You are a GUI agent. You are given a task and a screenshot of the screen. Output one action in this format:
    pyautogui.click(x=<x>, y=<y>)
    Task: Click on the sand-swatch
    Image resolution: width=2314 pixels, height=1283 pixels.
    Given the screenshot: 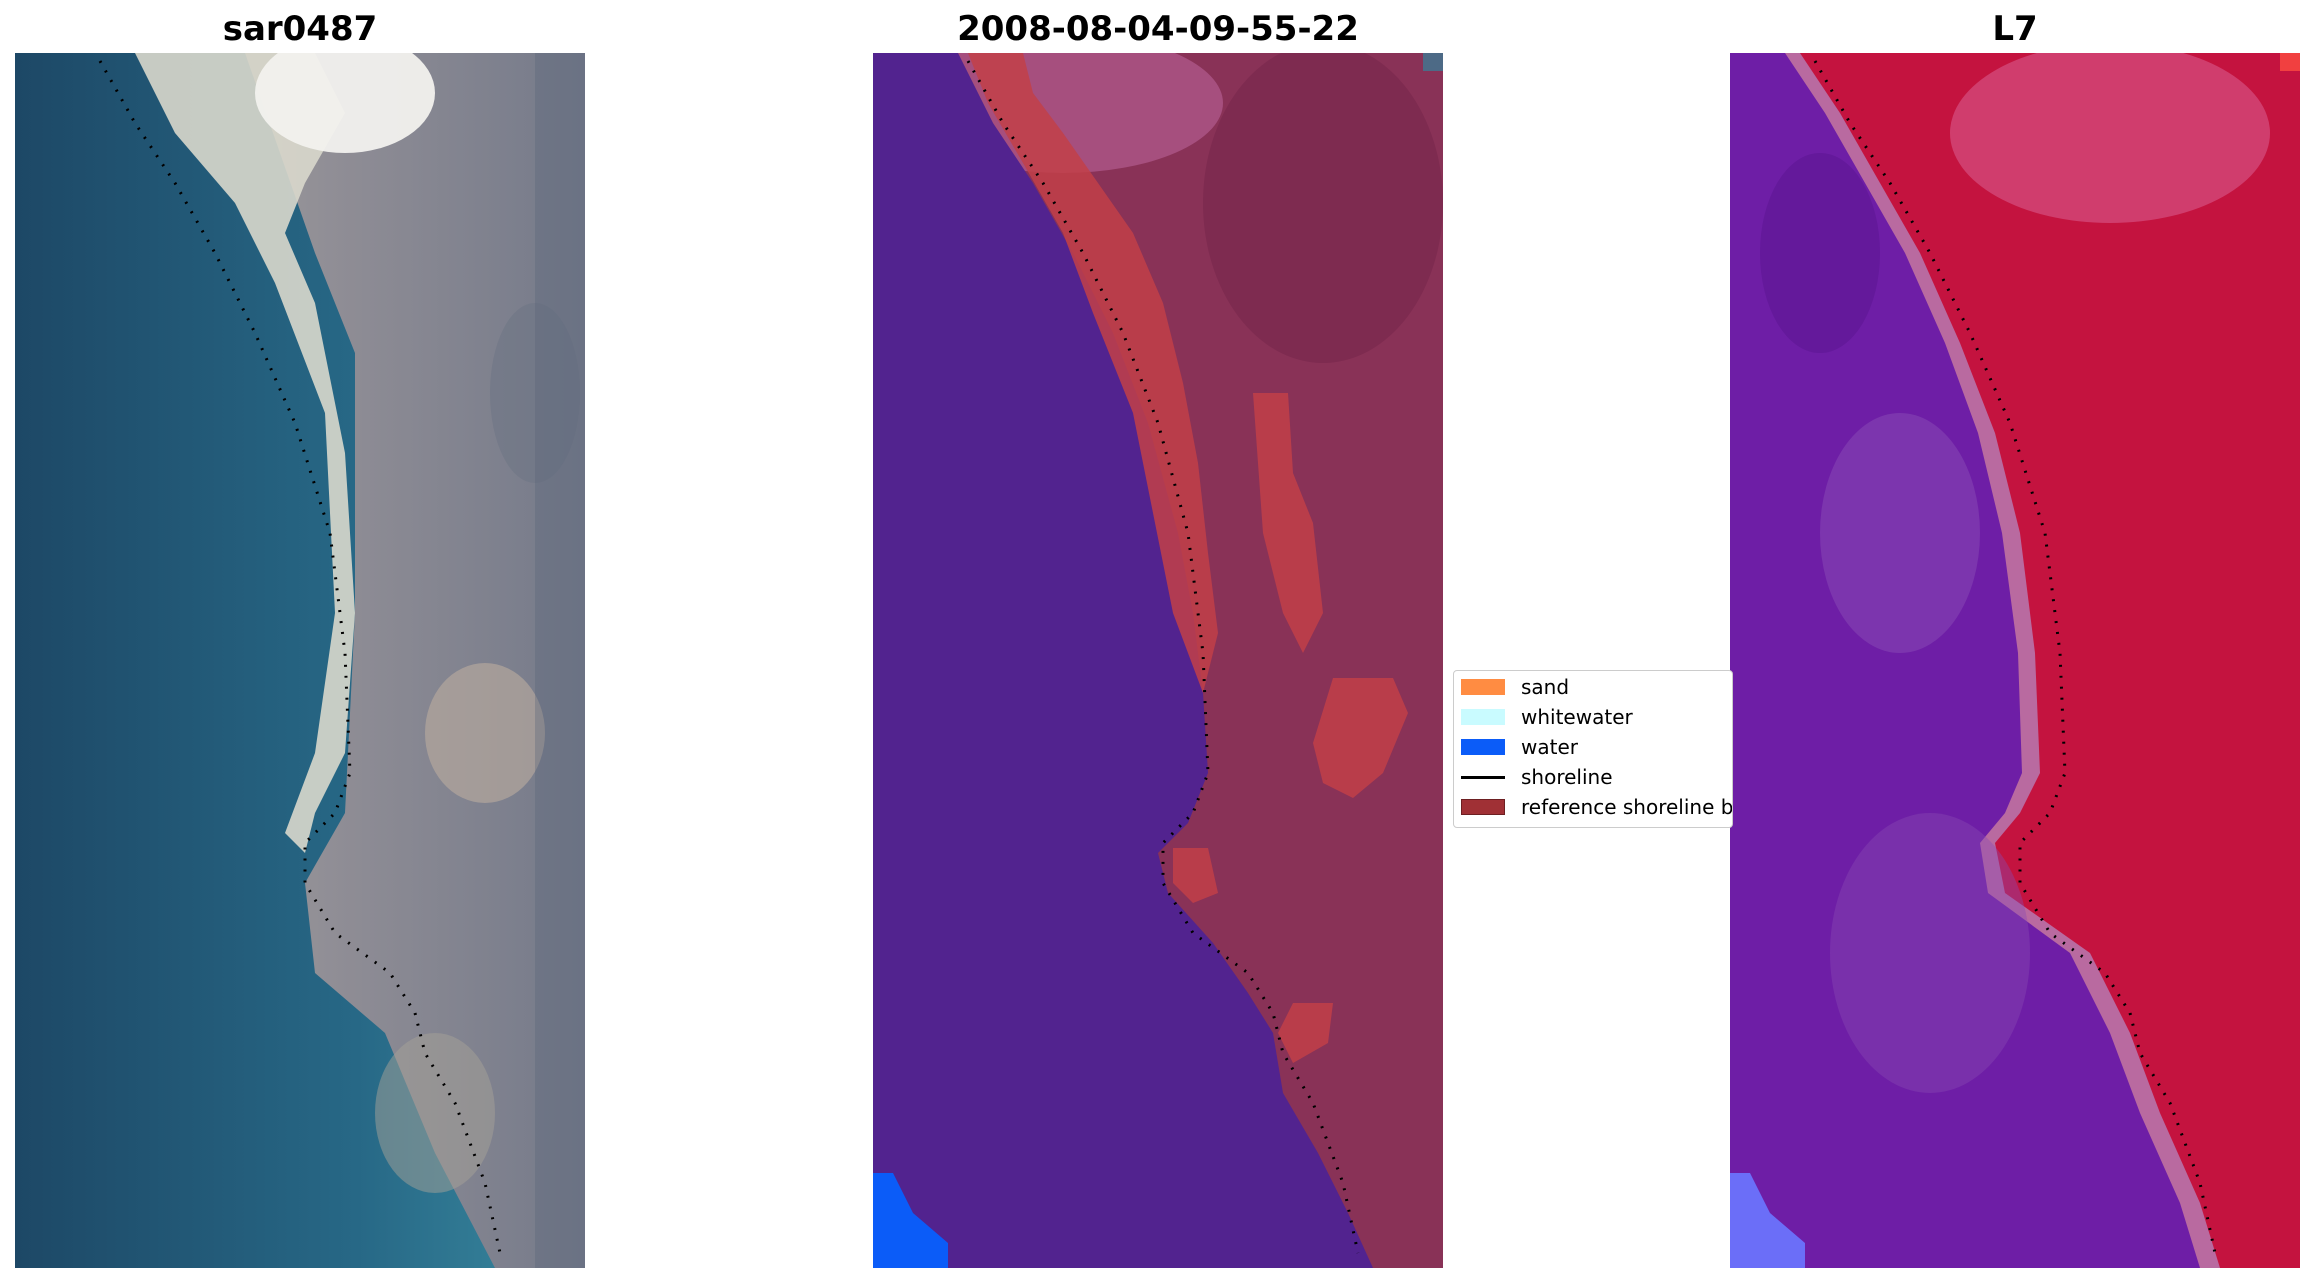 What is the action you would take?
    pyautogui.click(x=1483, y=687)
    